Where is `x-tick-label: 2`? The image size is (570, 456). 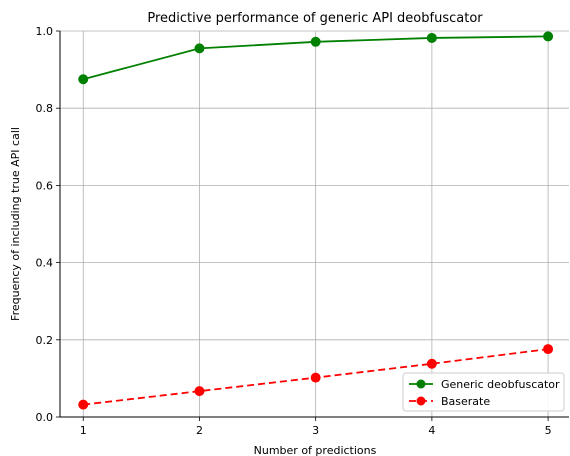 x-tick-label: 2 is located at coordinates (199, 430).